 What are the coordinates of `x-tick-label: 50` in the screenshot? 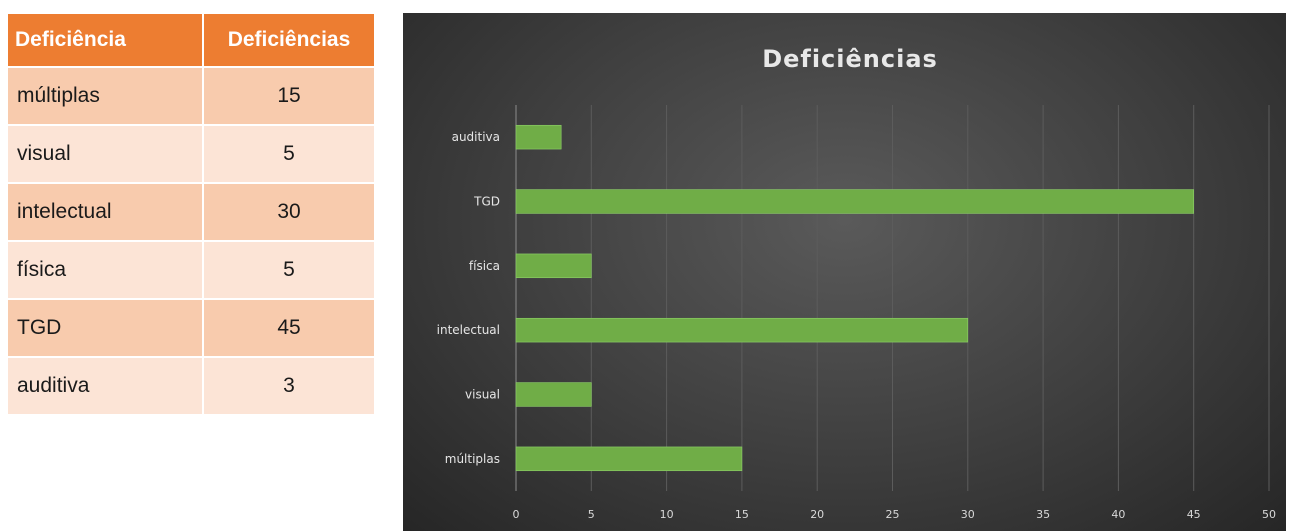 It's located at (1269, 514).